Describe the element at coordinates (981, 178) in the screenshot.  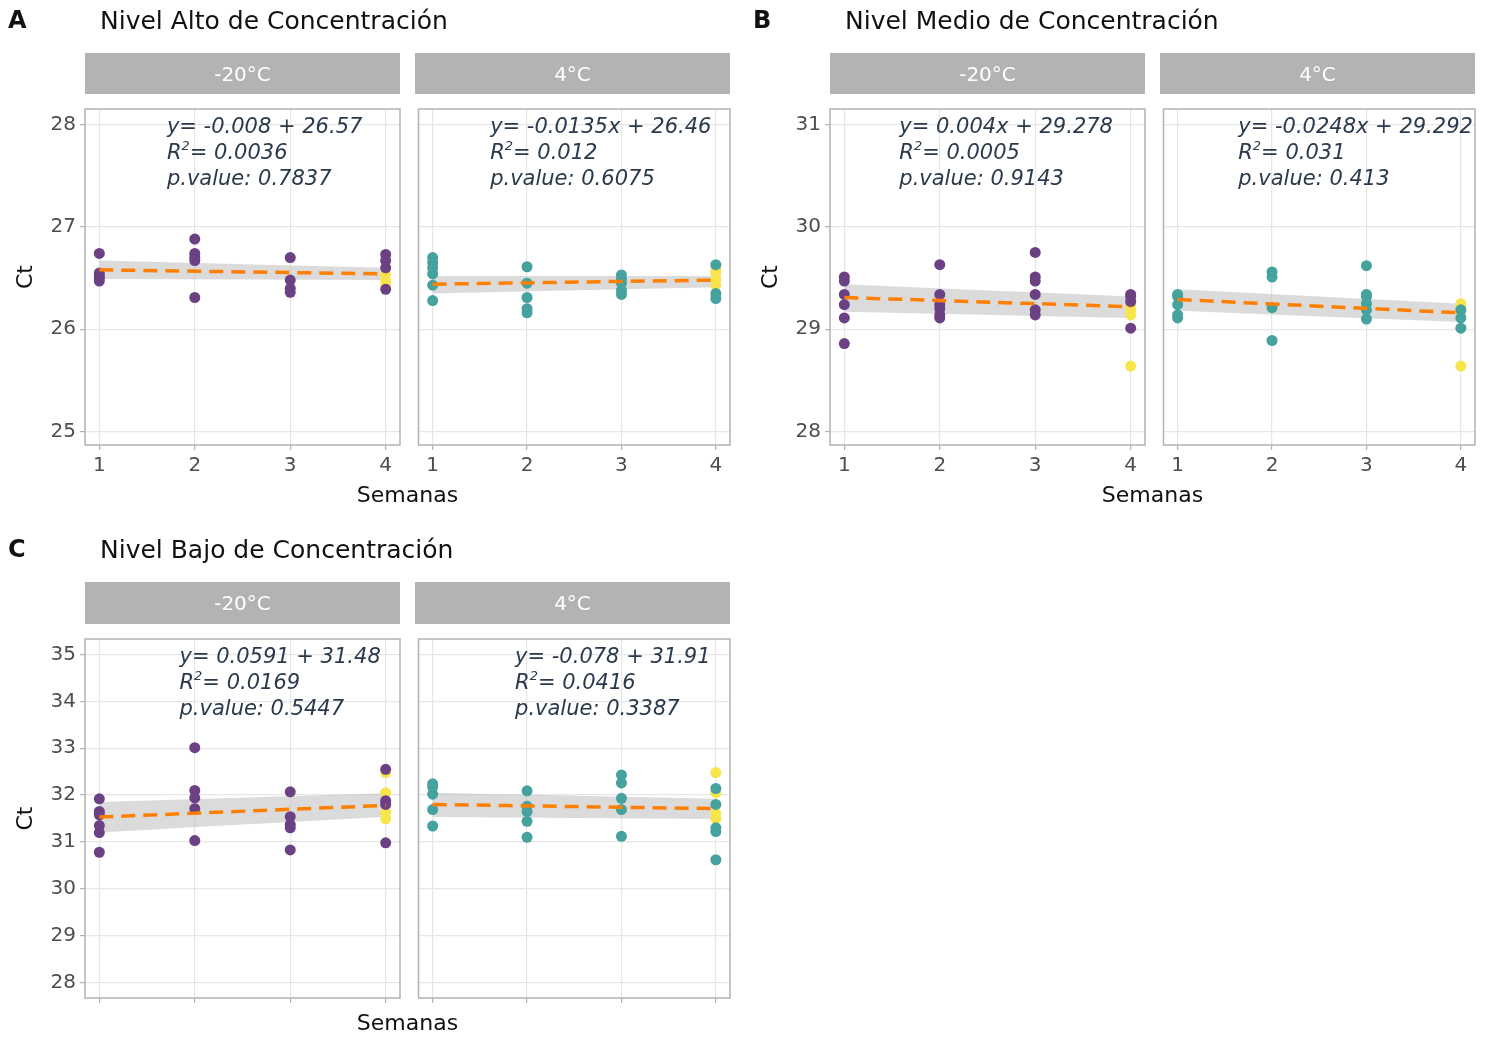
I see `annotation: p.value: 0.9143` at that location.